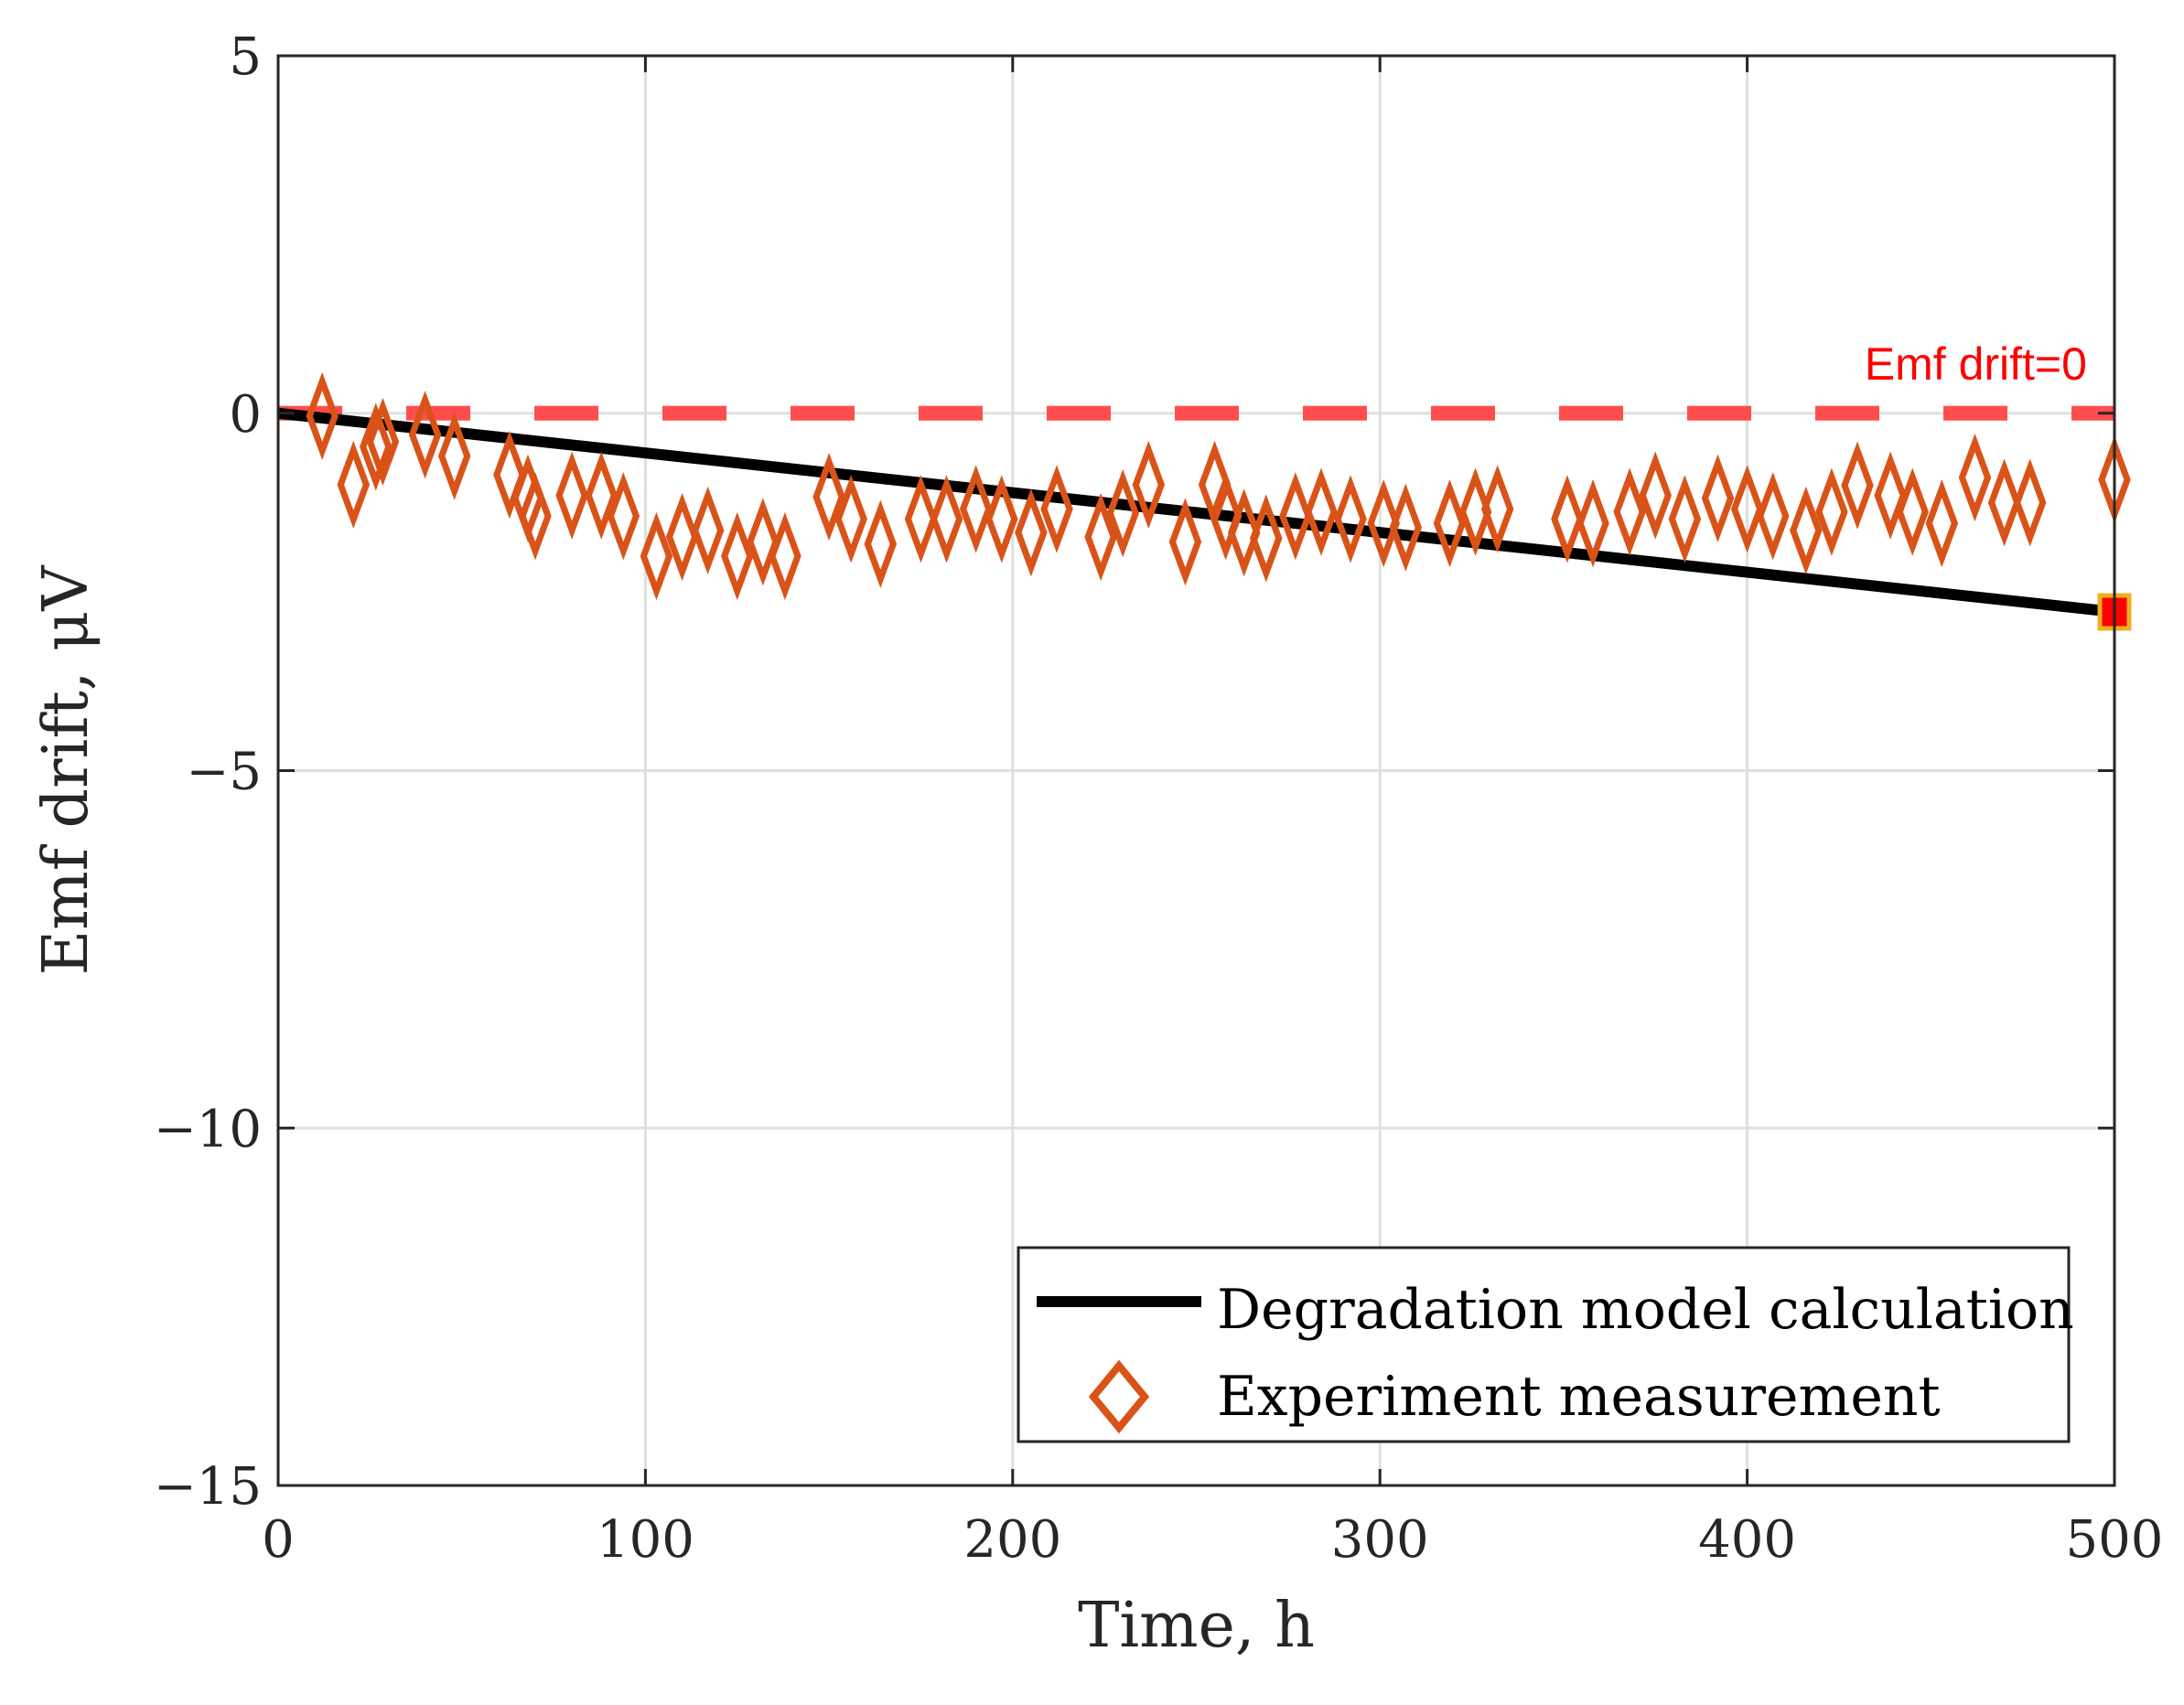 This screenshot has width=2184, height=1705. I want to click on x-tick-label: 400, so click(1747, 1540).